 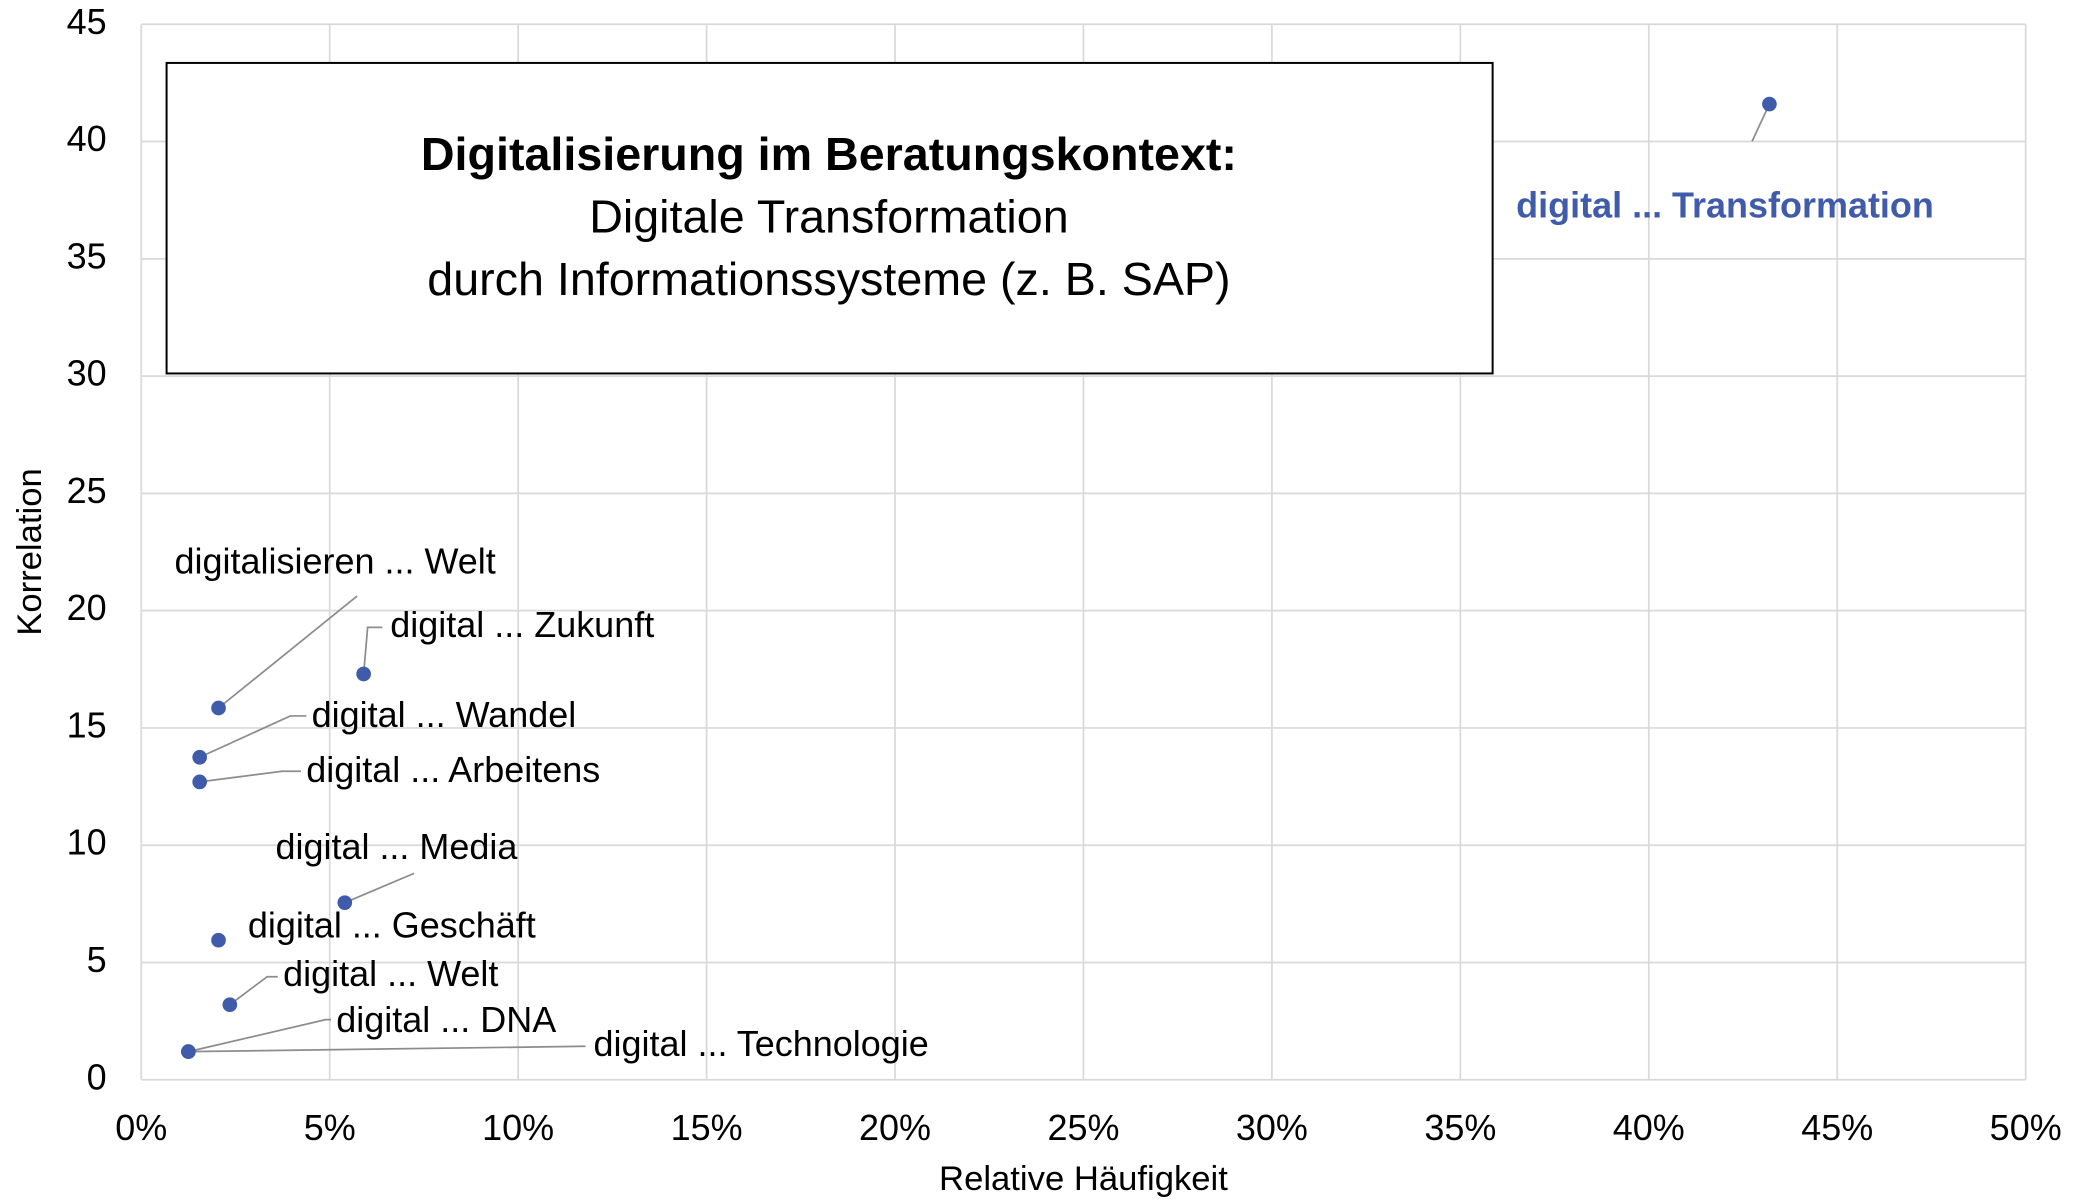 I want to click on y-axis-title: Korrelation, so click(x=30, y=552).